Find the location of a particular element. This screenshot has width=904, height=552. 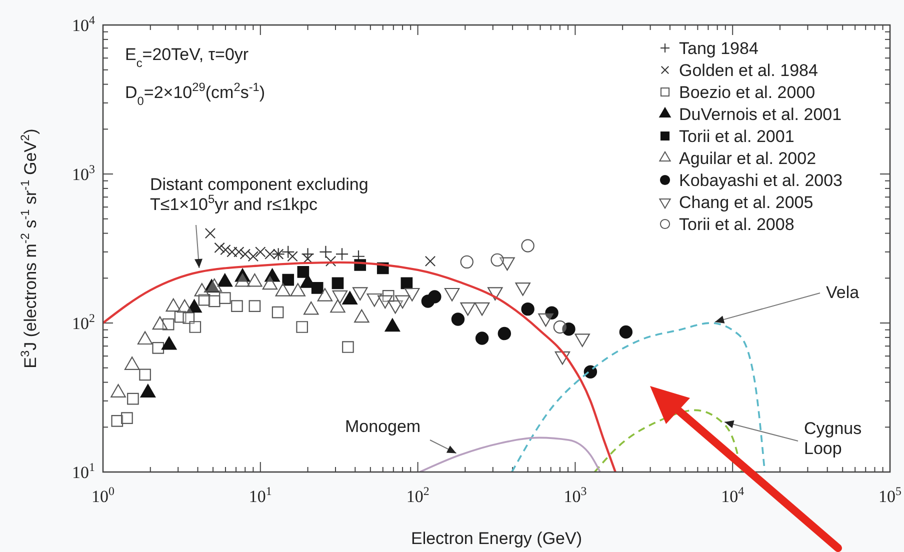

series-label: Monogem is located at coordinates (383, 426).